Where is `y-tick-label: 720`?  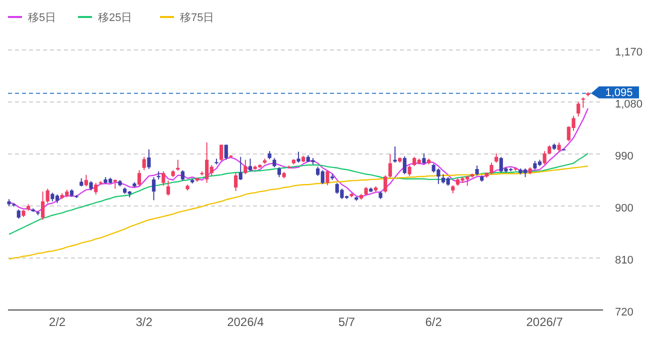
y-tick-label: 720 is located at coordinates (624, 312).